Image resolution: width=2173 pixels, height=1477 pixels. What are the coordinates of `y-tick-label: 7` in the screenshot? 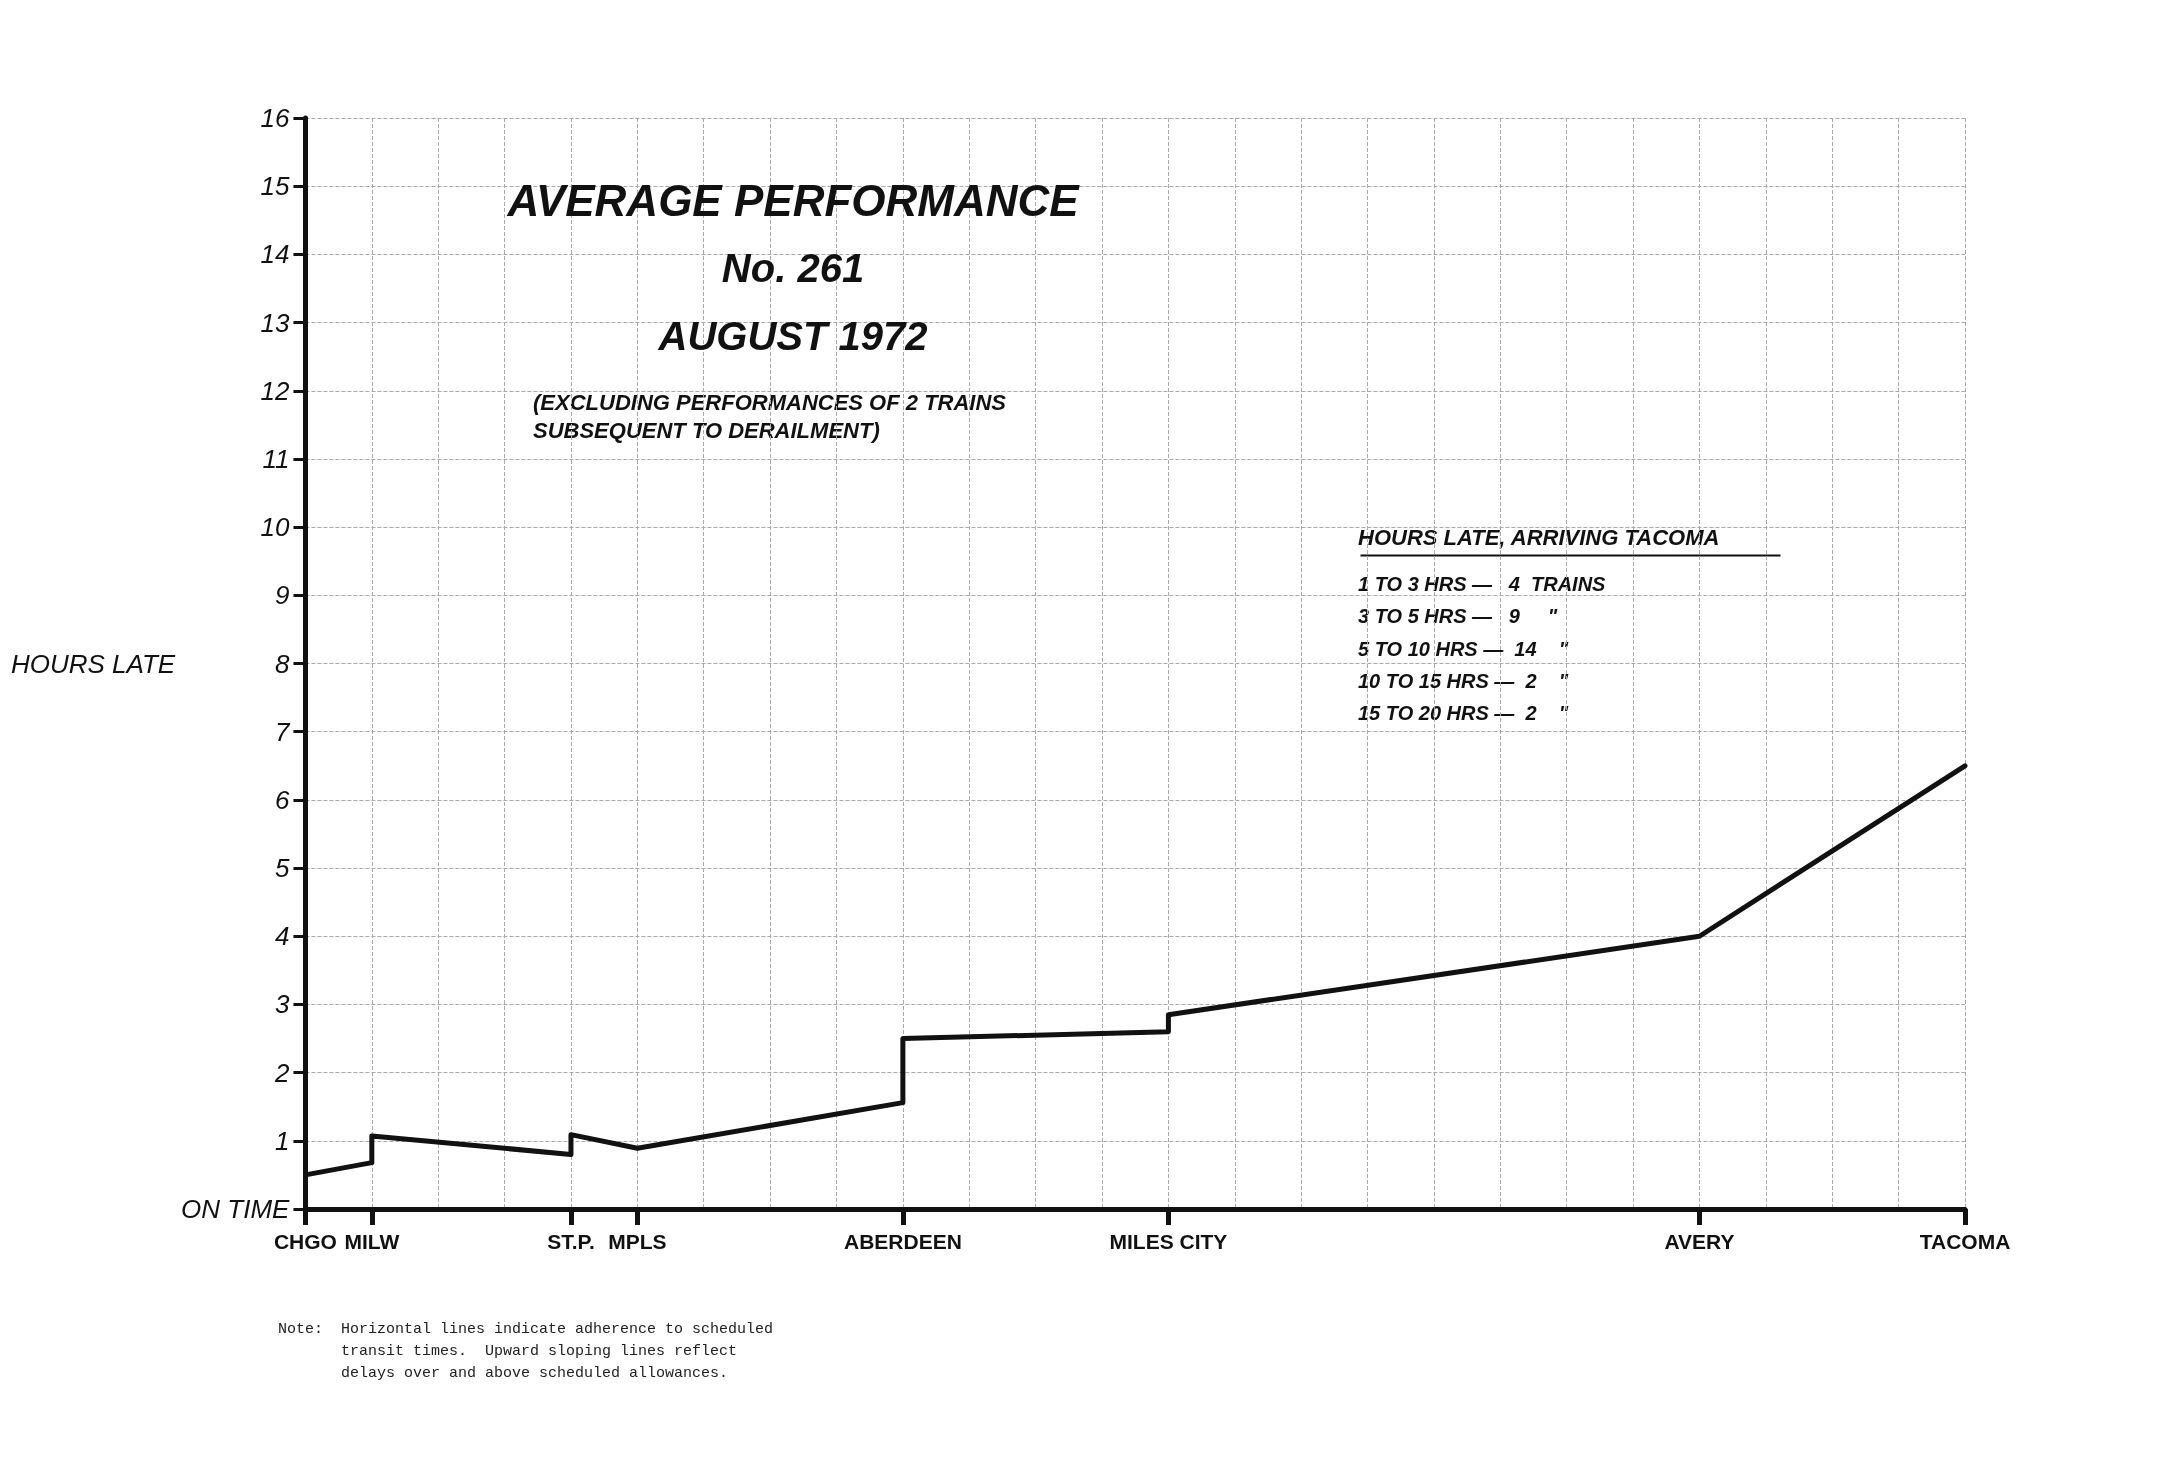 It's located at (282, 731).